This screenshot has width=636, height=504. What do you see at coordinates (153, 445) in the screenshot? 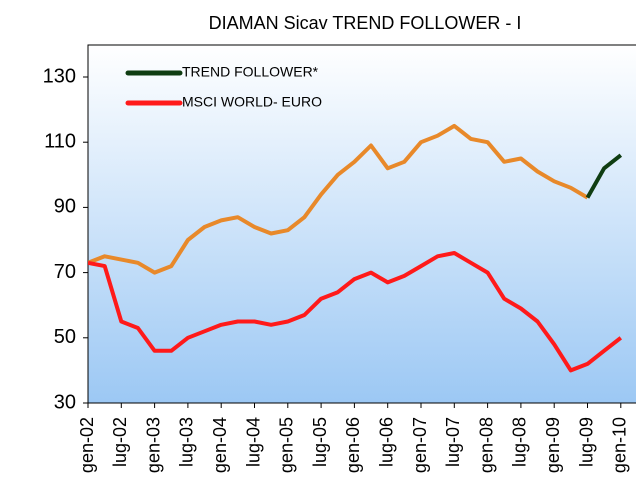
I see `x-tick-label: gen-03` at bounding box center [153, 445].